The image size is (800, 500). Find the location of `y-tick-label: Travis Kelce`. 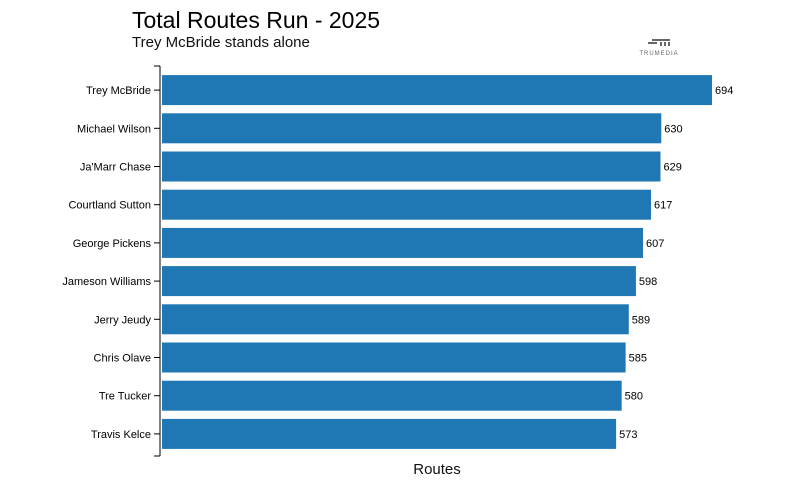

y-tick-label: Travis Kelce is located at coordinates (121, 435).